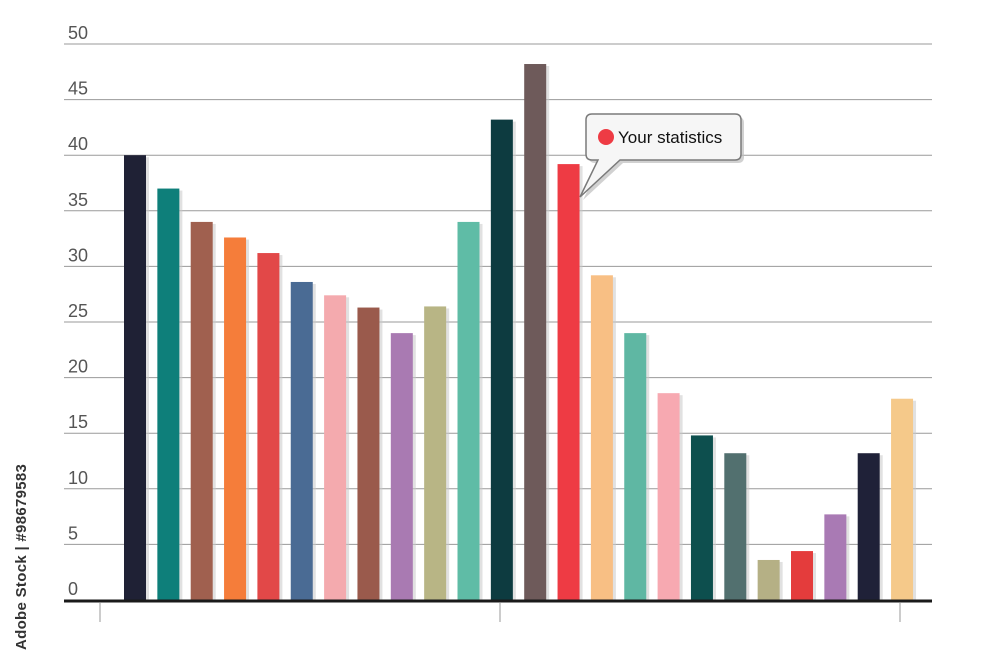  What do you see at coordinates (78, 478) in the screenshot?
I see `y-tick-label: 10` at bounding box center [78, 478].